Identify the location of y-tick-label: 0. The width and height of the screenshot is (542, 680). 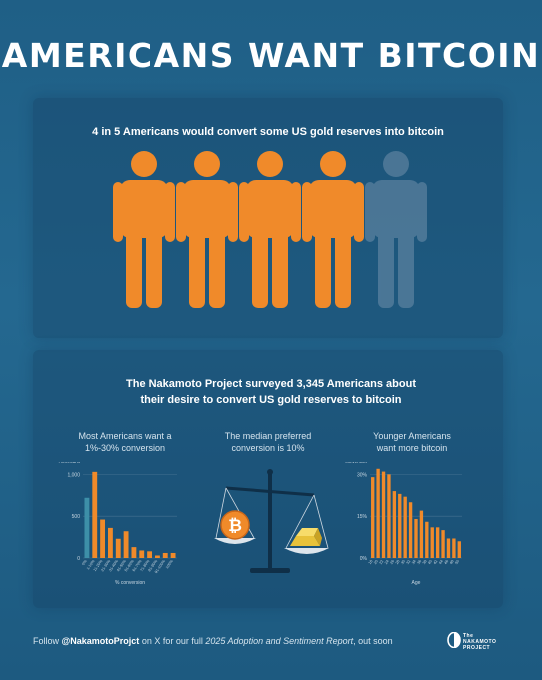
(78, 559).